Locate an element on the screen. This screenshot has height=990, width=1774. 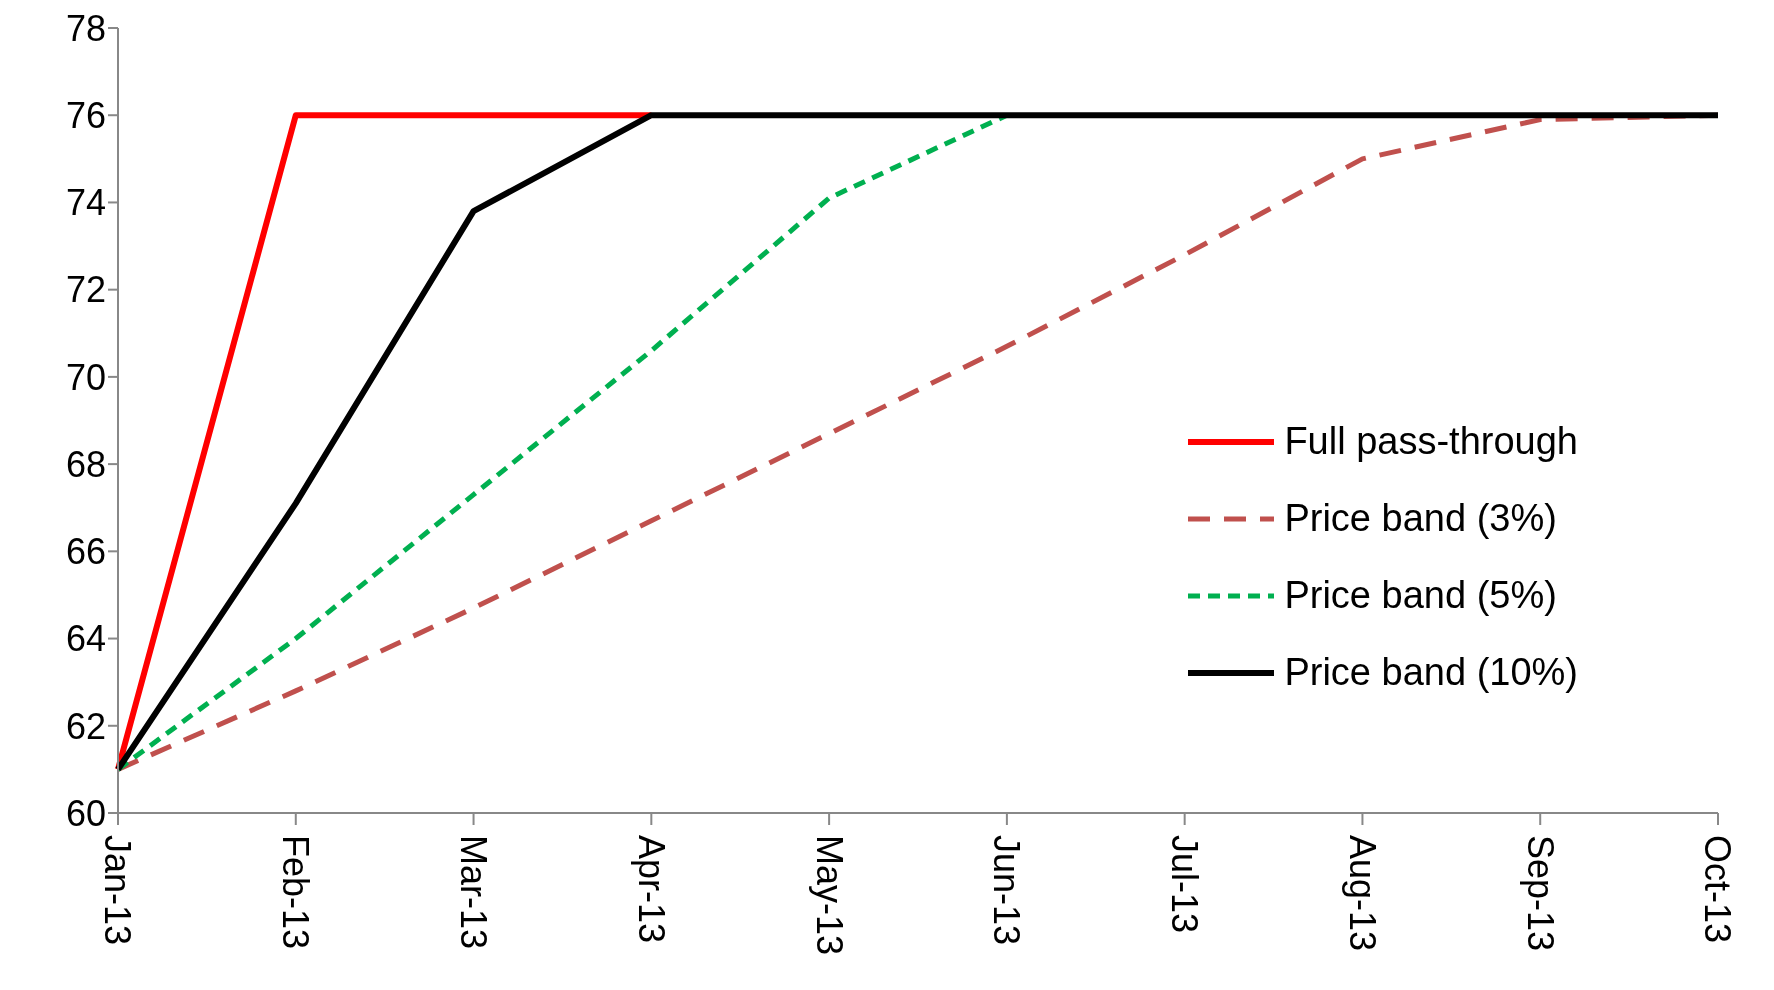
y-tick-label: 68 is located at coordinates (85, 464).